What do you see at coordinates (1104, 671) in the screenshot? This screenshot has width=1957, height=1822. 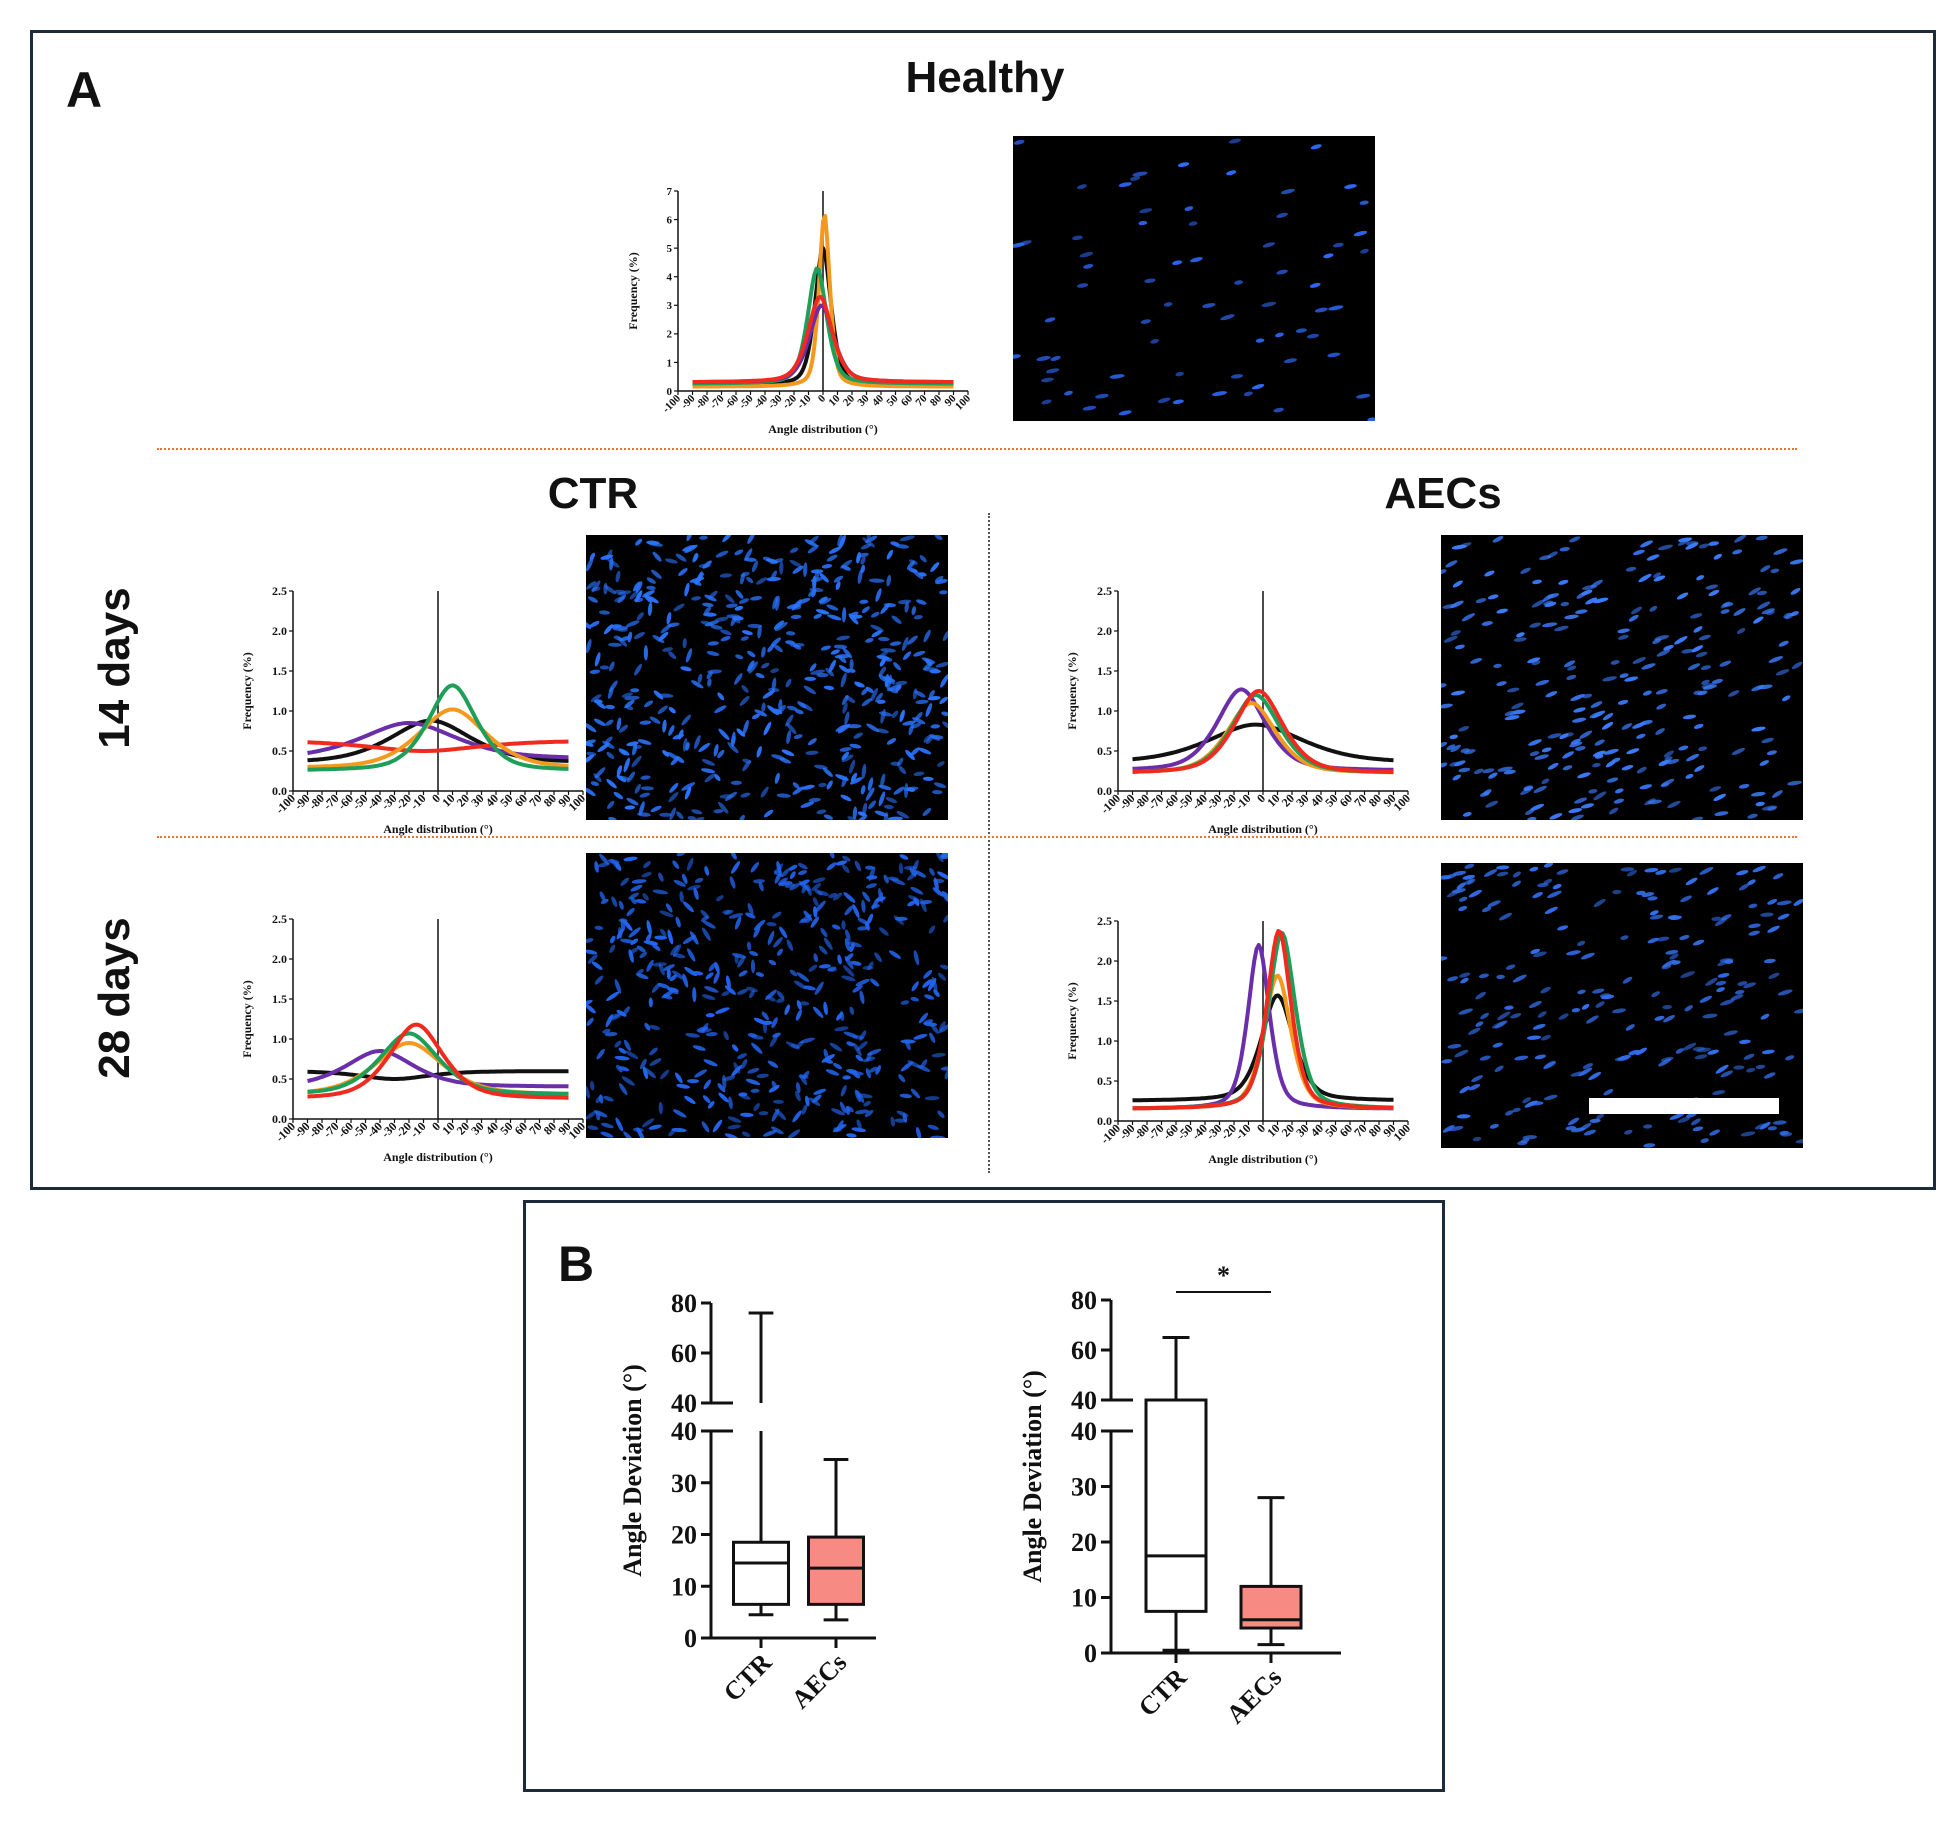 I see `y-tick-label: 1.5` at bounding box center [1104, 671].